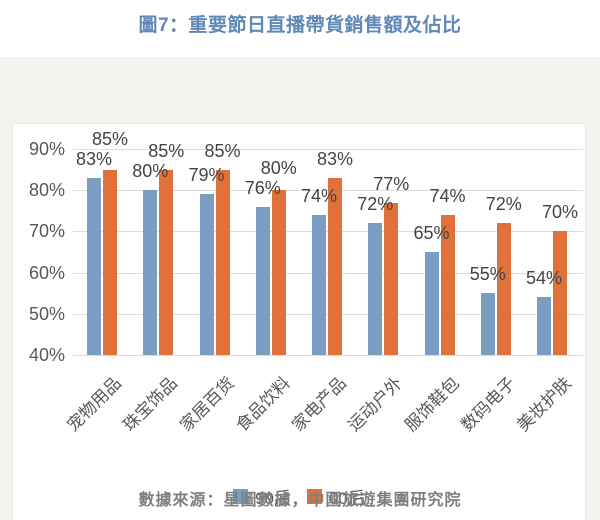 This screenshot has width=600, height=520. What do you see at coordinates (319, 404) in the screenshot?
I see `x-category-label-家电产品: 家电产品` at bounding box center [319, 404].